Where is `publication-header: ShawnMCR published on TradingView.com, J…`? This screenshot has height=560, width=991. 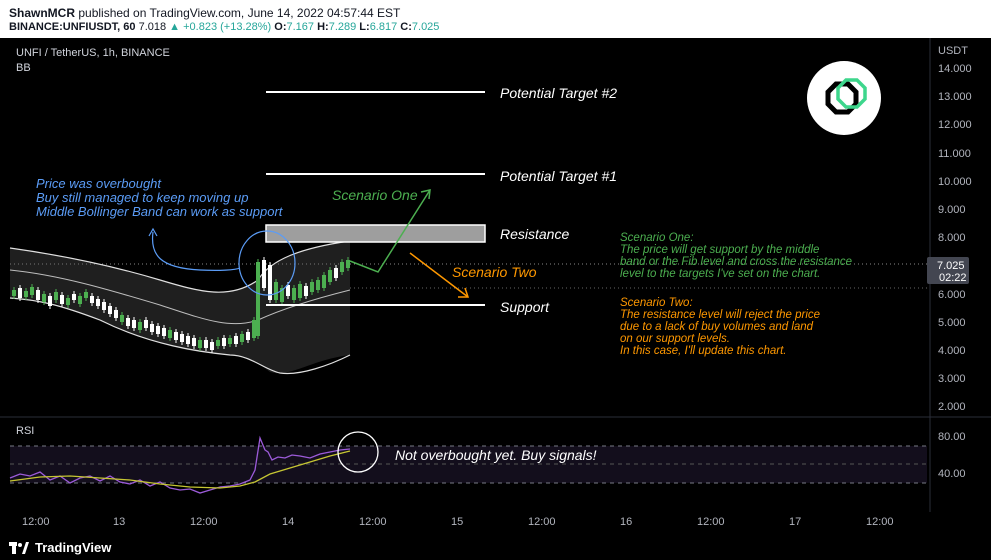
publication-header: ShawnMCR published on TradingView.com, J… is located at coordinates (495, 19).